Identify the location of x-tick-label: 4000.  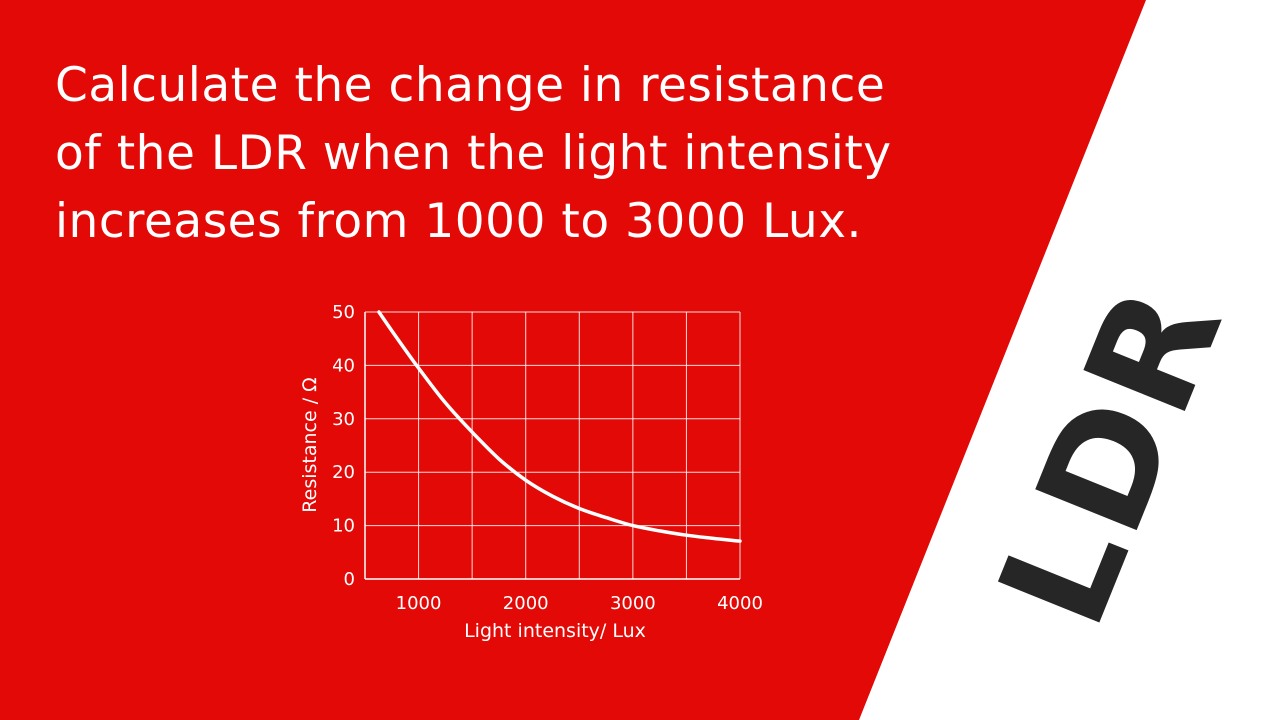
(740, 603).